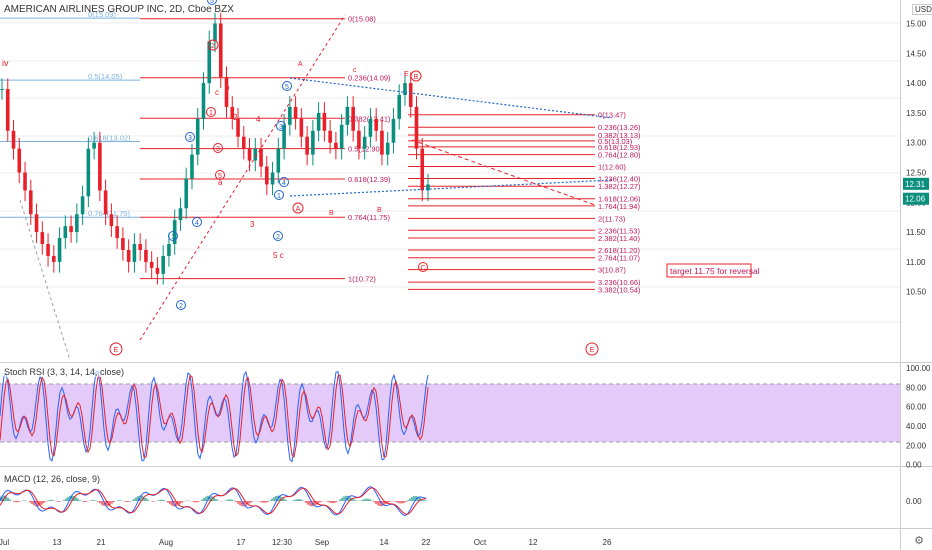 Image resolution: width=932 pixels, height=550 pixels. I want to click on price-badges: 12.31 12.06, so click(916, 191).